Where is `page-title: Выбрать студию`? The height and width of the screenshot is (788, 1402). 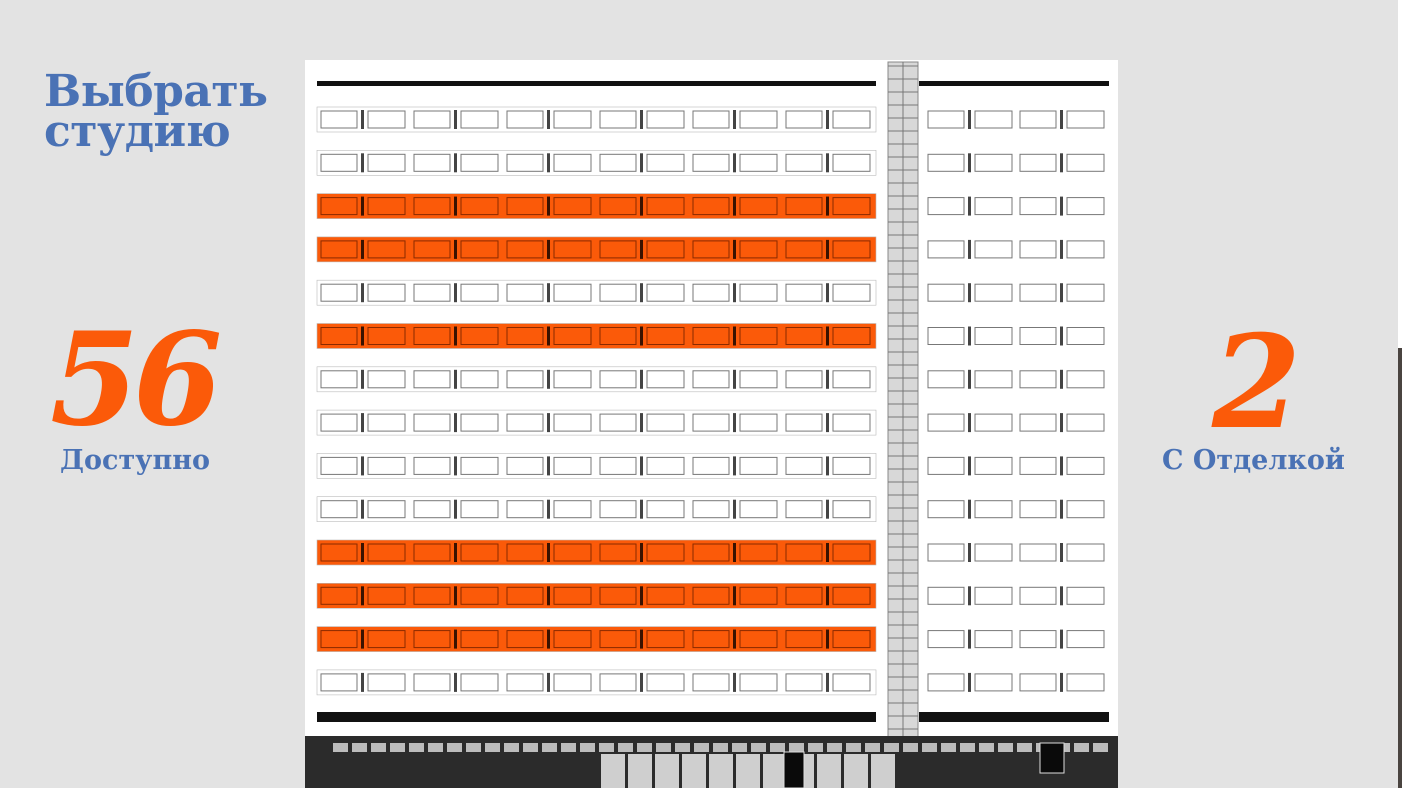 page-title: Выбрать студию is located at coordinates (169, 112).